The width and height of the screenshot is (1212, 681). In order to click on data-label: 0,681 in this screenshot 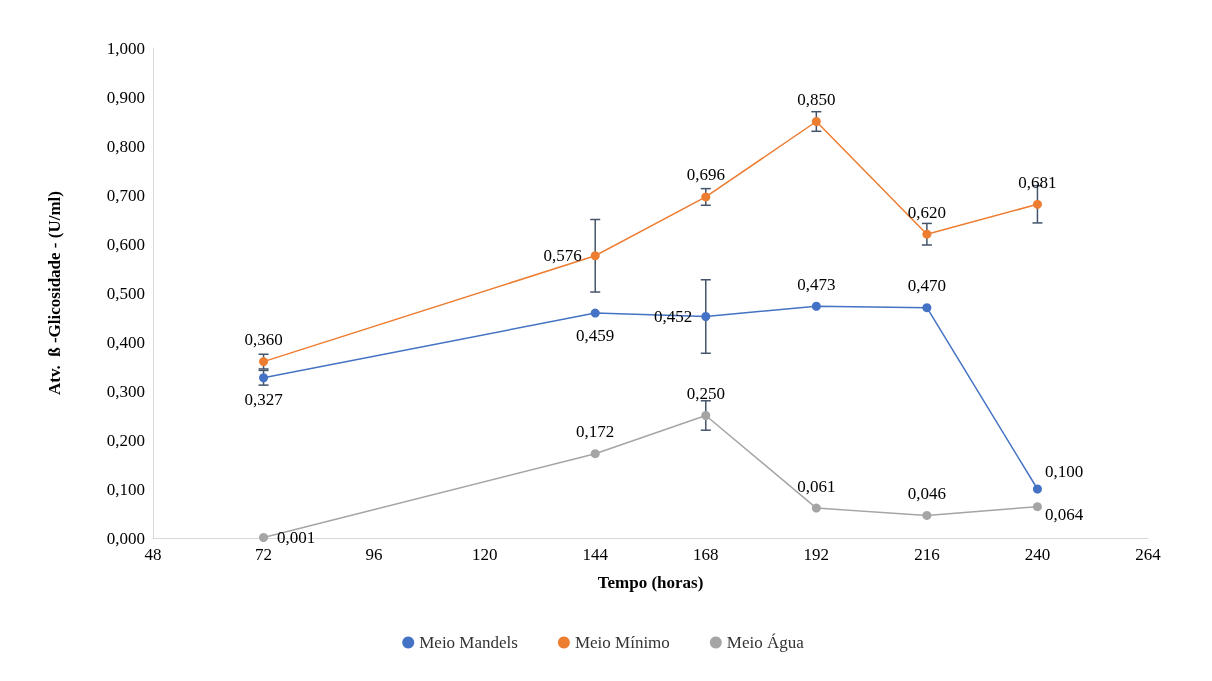, I will do `click(1037, 182)`.